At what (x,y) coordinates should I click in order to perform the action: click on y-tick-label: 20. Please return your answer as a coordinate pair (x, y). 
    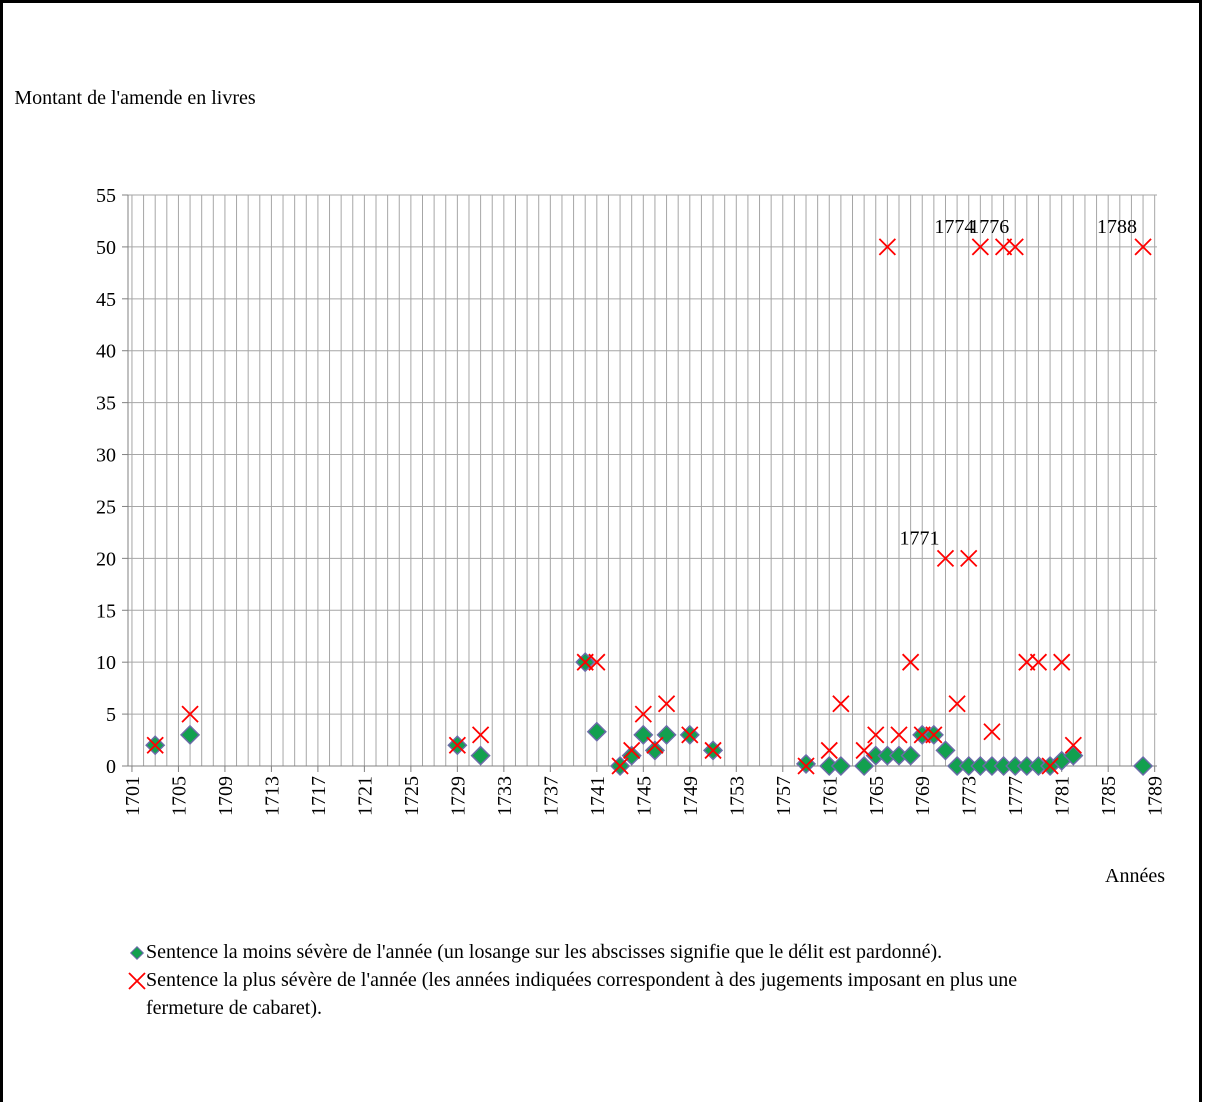
    Looking at the image, I should click on (106, 559).